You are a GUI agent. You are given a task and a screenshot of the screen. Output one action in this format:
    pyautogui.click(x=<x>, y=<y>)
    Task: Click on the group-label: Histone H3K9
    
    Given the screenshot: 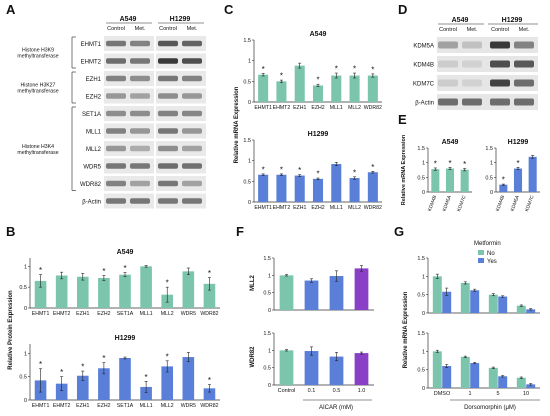 What is the action you would take?
    pyautogui.click(x=38, y=51)
    